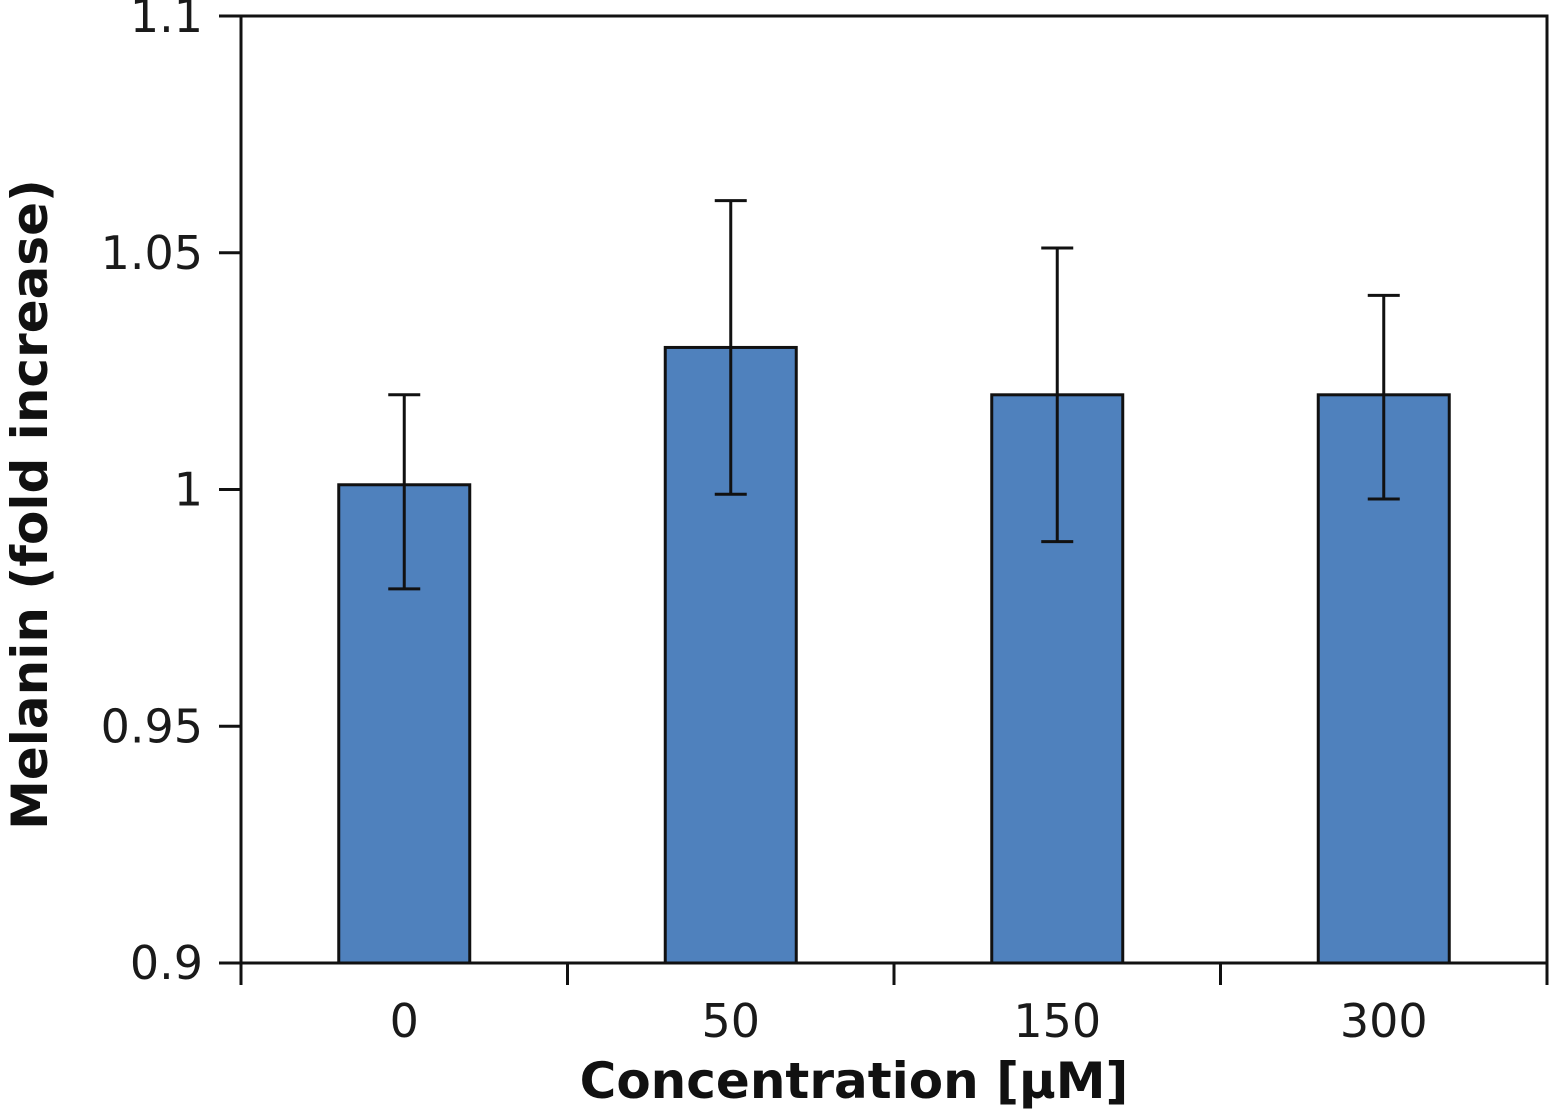 The height and width of the screenshot is (1111, 1550). I want to click on y-tick-label: 1, so click(188, 490).